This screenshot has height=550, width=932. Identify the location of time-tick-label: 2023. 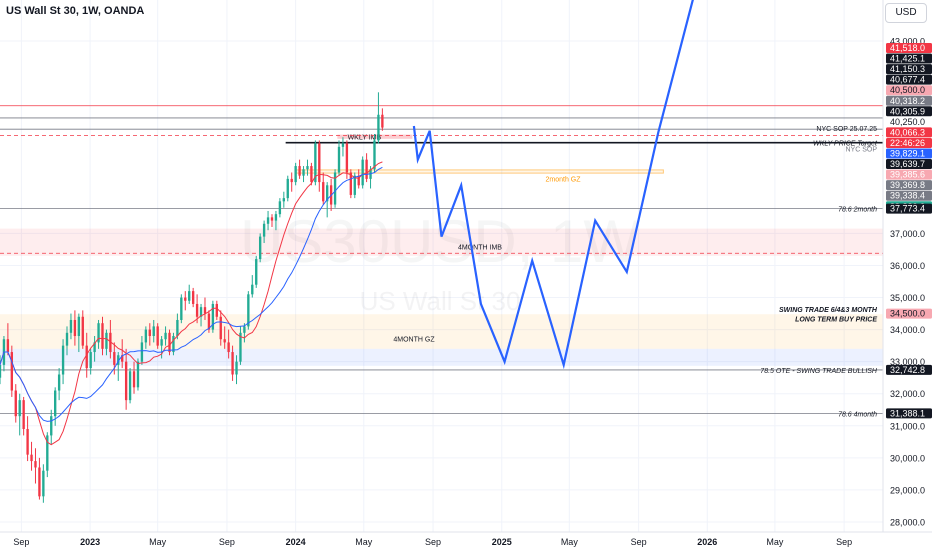
(90, 542).